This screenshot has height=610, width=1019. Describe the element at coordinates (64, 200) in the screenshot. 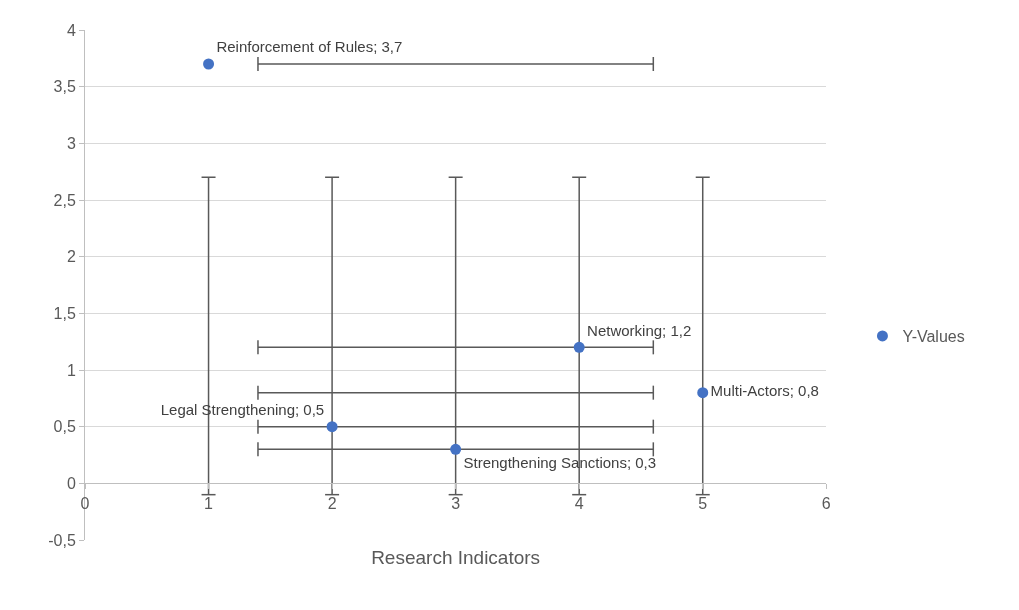

I see `y-tick-label: 2,5` at that location.